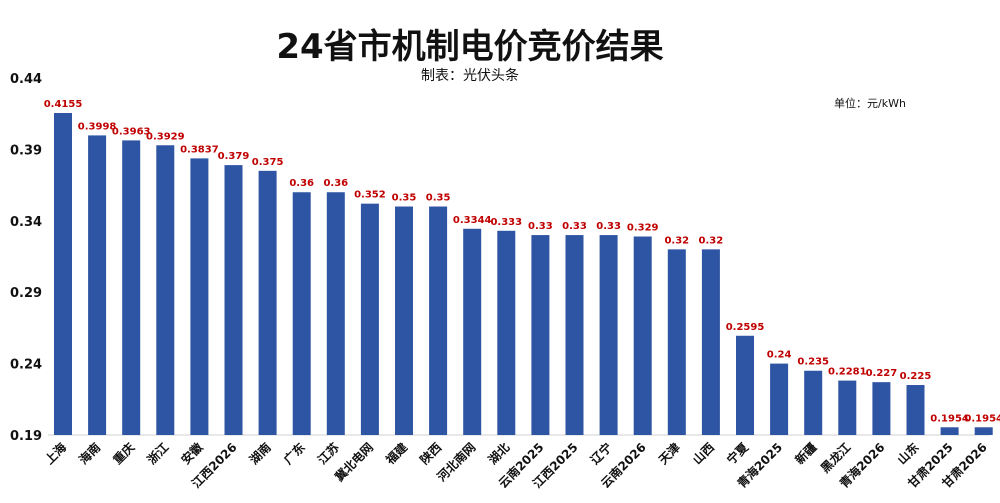  I want to click on x-tick-label: 新疆, so click(806, 454).